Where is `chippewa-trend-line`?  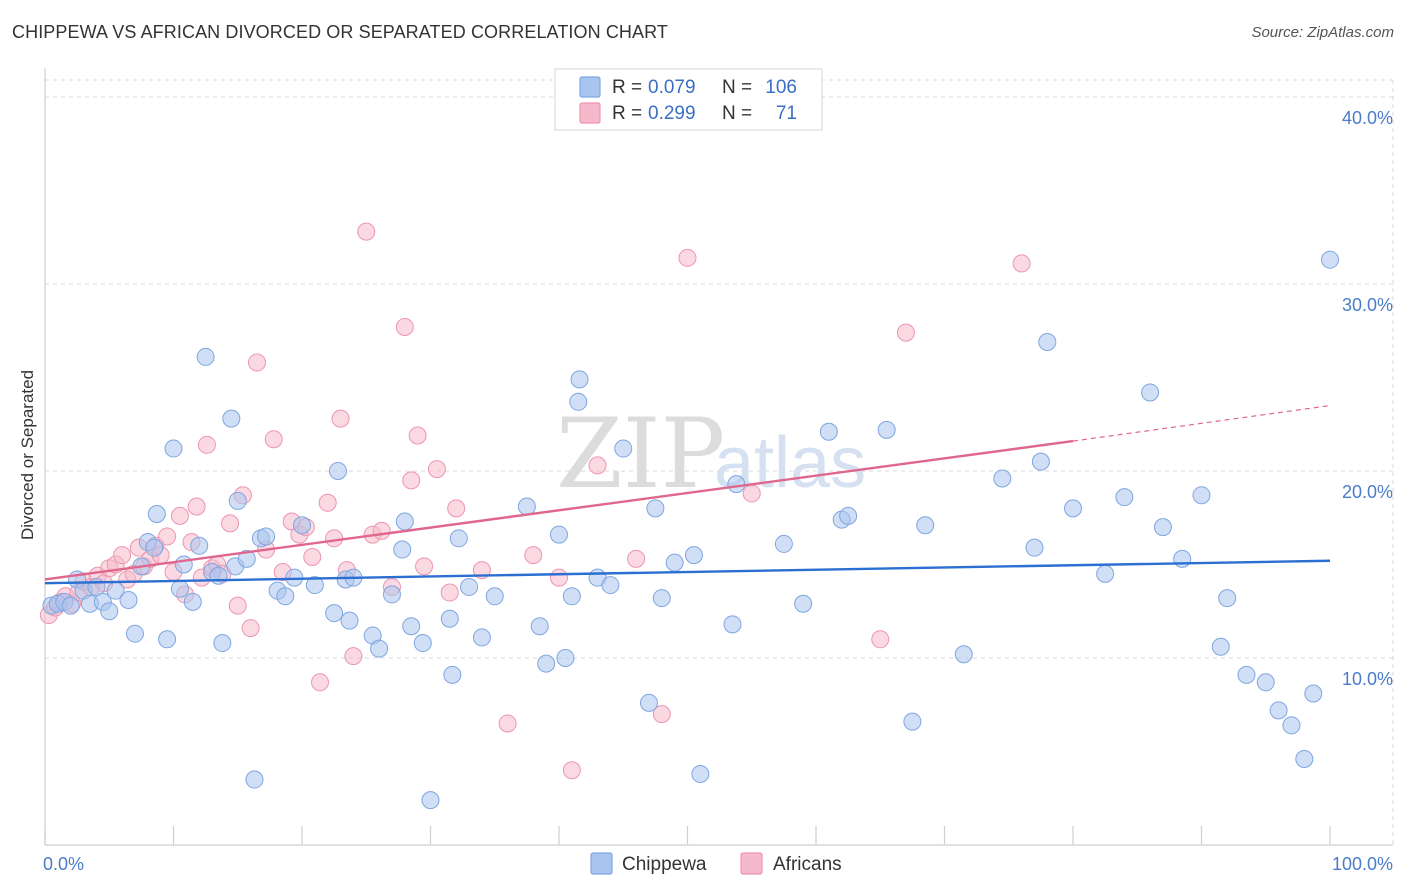 chippewa-trend-line is located at coordinates (687, 572).